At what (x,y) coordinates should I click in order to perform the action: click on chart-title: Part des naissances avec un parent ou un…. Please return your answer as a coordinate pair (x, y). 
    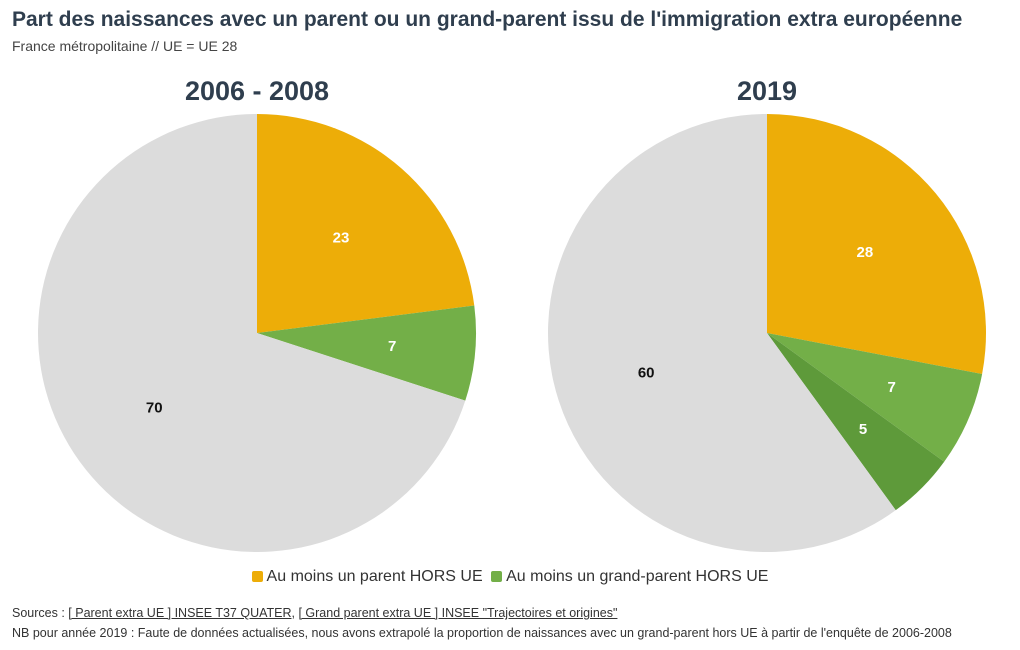
    Looking at the image, I should click on (487, 19).